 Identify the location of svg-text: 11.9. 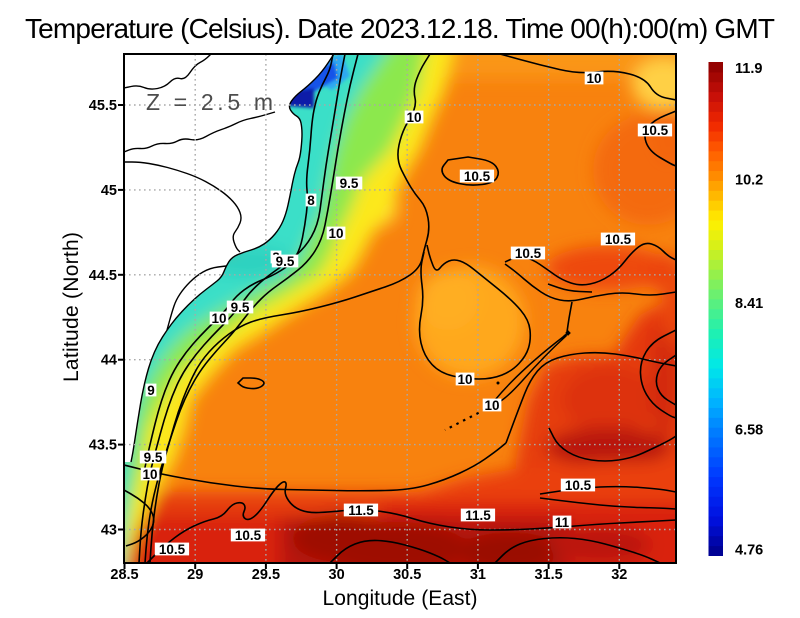
(748, 69).